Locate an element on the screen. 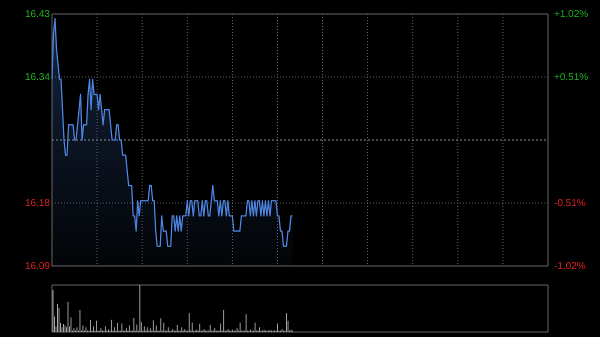  y-tick-label: 16.09 is located at coordinates (37, 266).